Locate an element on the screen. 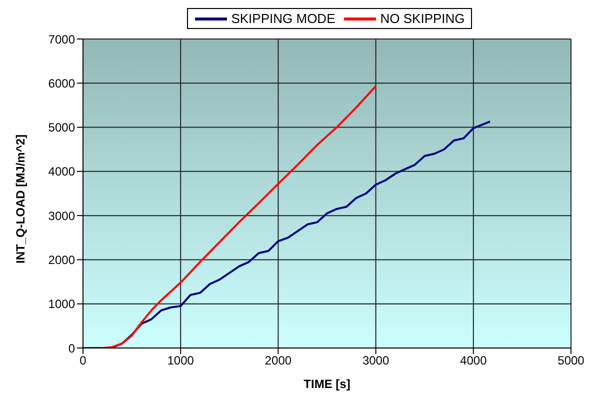  y-tick-label: 5000 is located at coordinates (62, 127).